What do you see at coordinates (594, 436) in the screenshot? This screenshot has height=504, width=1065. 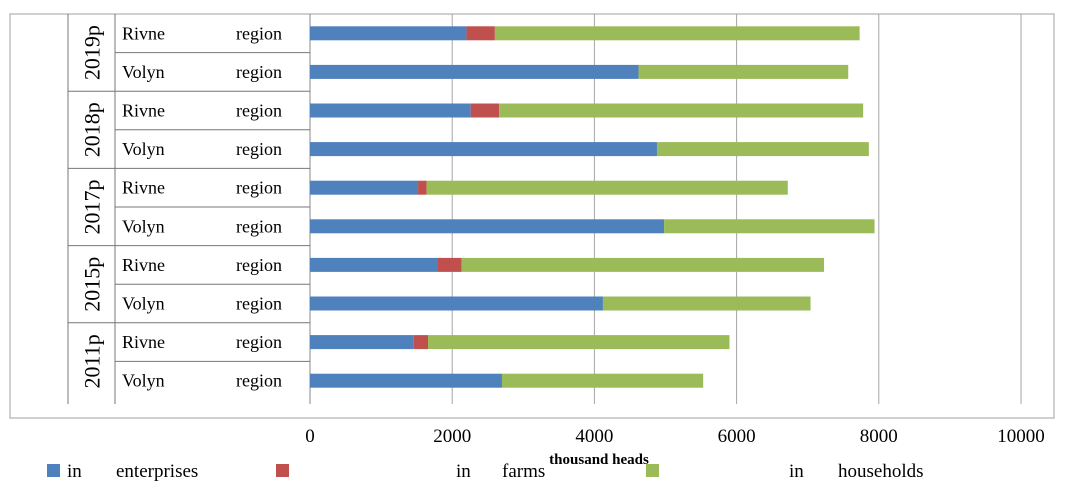 I see `x-tick-label: 4000` at bounding box center [594, 436].